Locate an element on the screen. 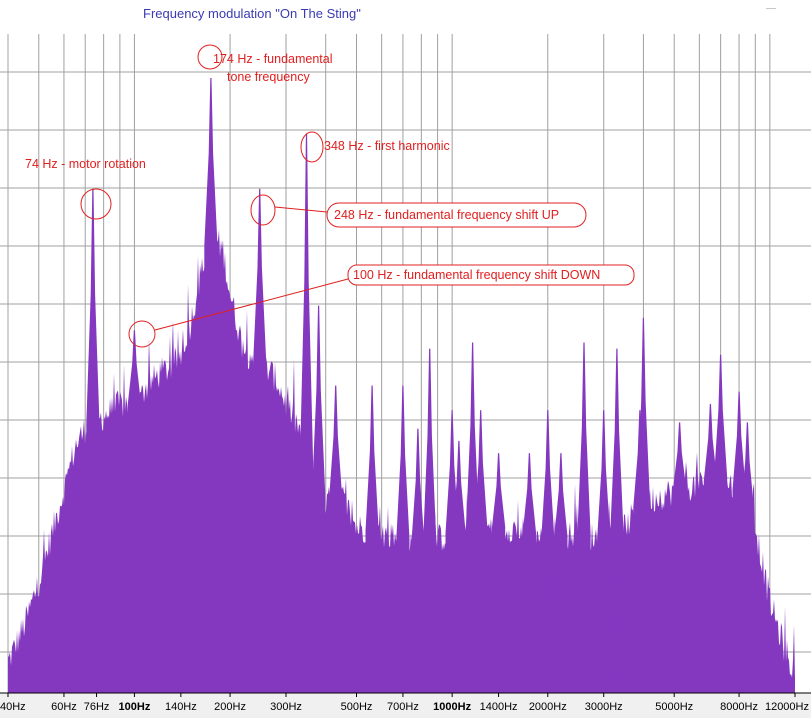 Image resolution: width=811 pixels, height=718 pixels. title-separator is located at coordinates (771, 8).